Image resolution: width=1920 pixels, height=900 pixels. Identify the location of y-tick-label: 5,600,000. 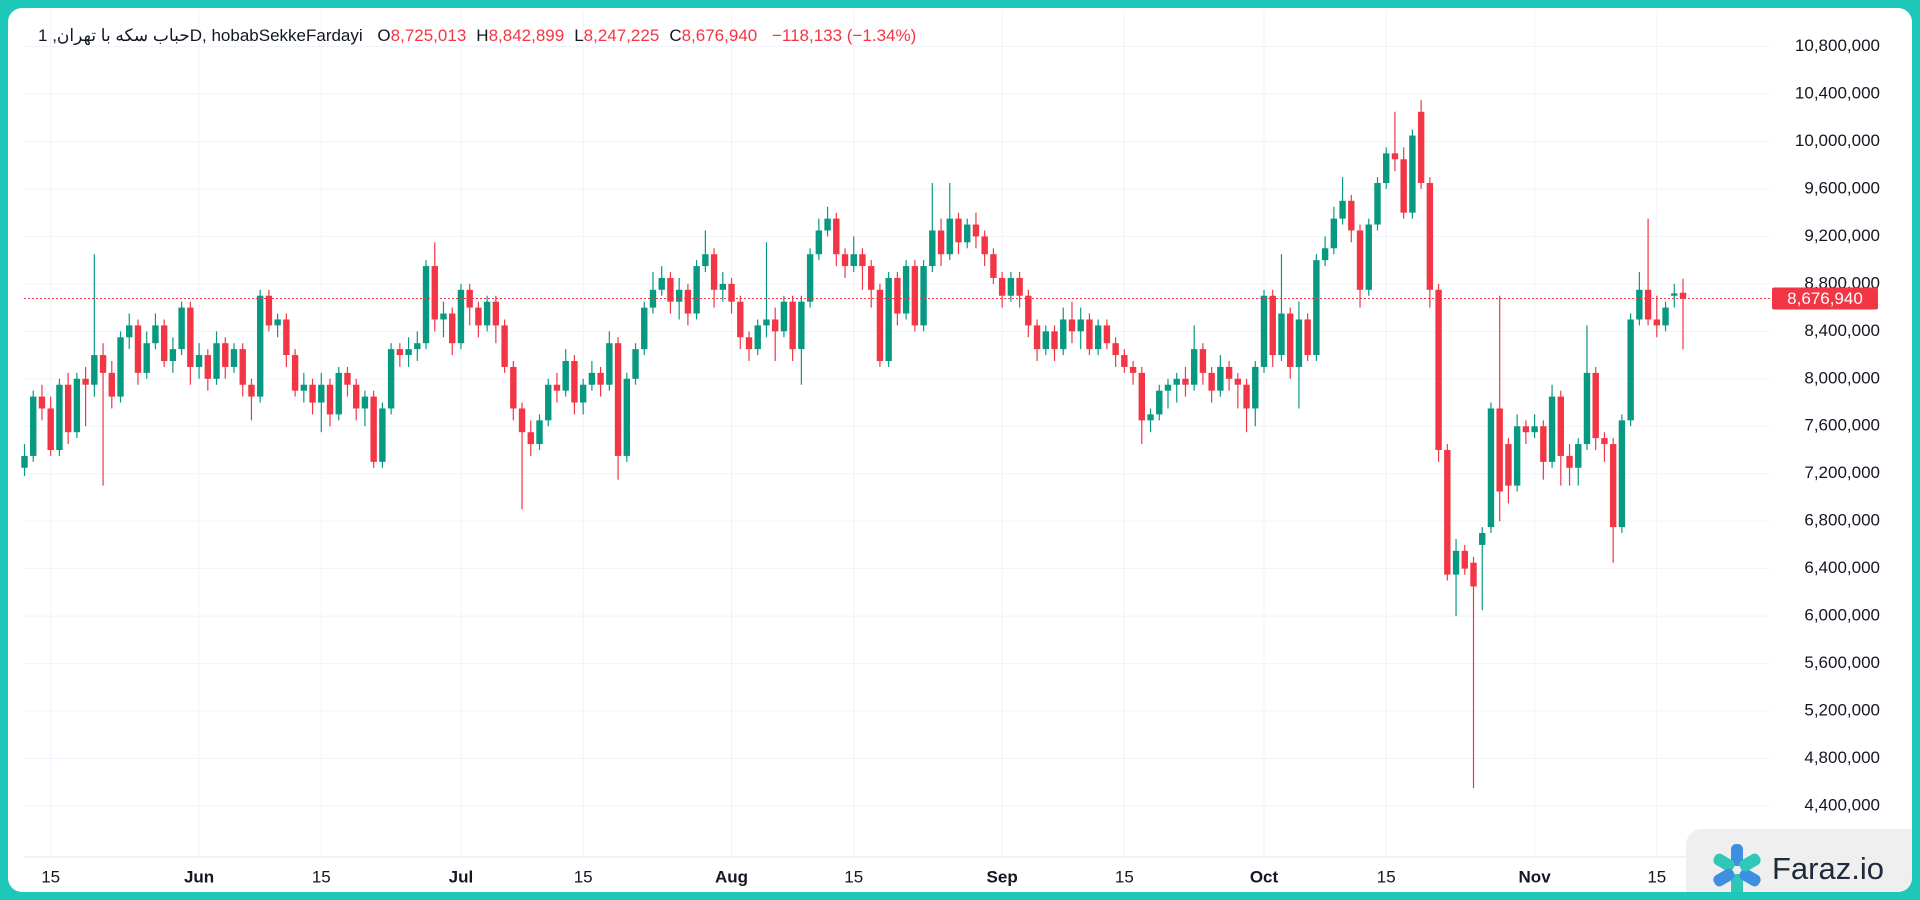
(1842, 662).